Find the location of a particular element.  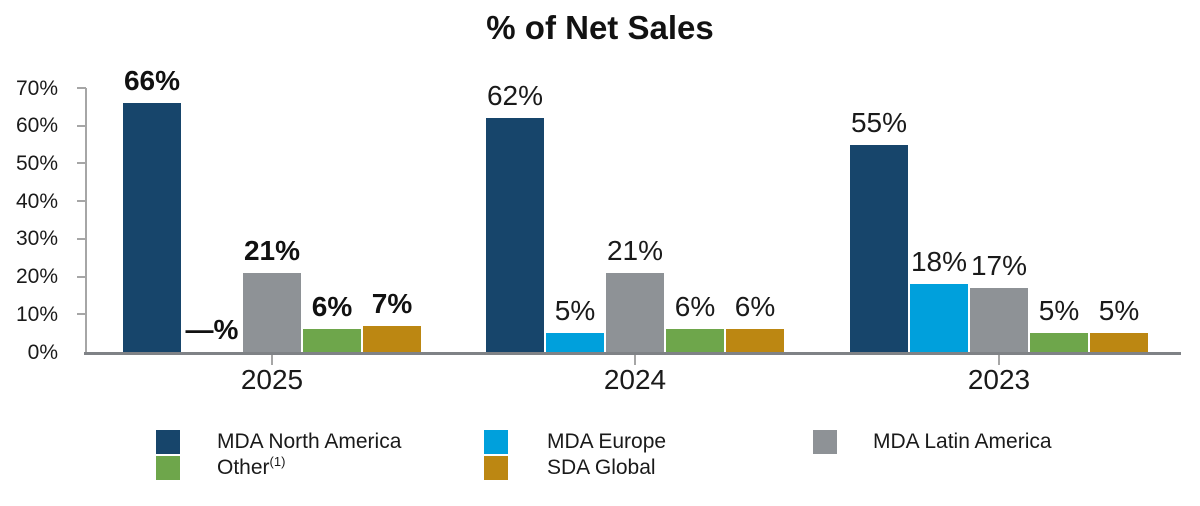

bar-value-label: 55% is located at coordinates (879, 122).